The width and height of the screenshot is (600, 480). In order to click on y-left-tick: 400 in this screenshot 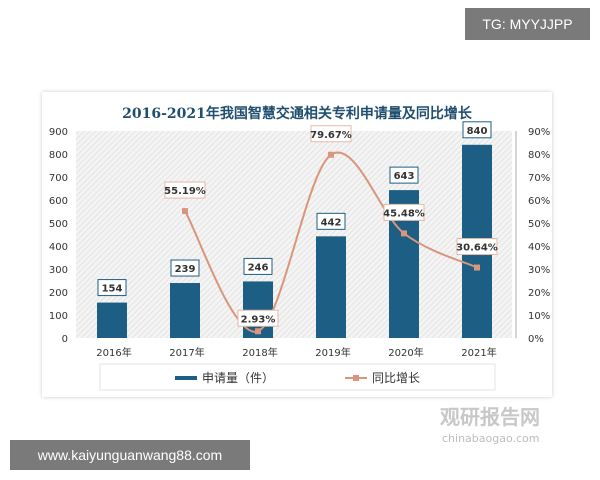, I will do `click(58, 247)`.